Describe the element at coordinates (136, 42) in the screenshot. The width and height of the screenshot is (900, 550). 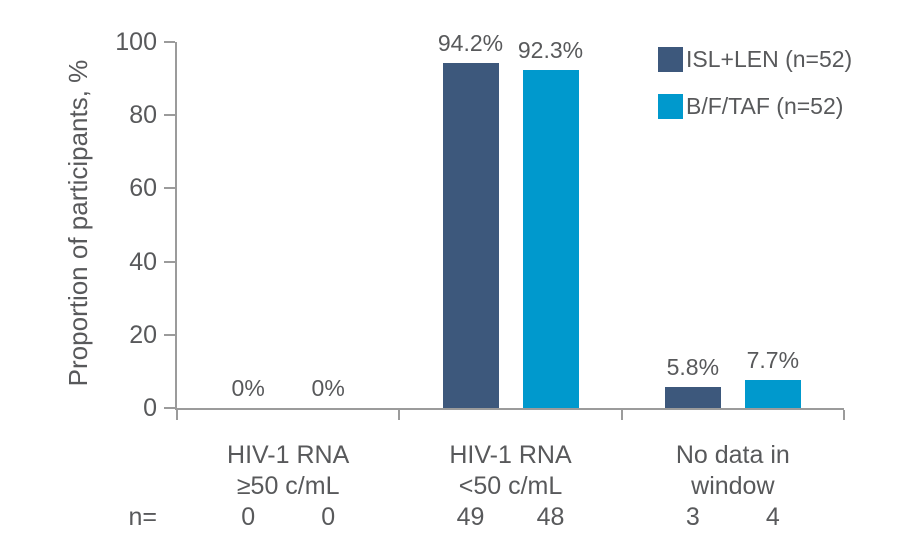
I see `y-tick-label: 100` at that location.